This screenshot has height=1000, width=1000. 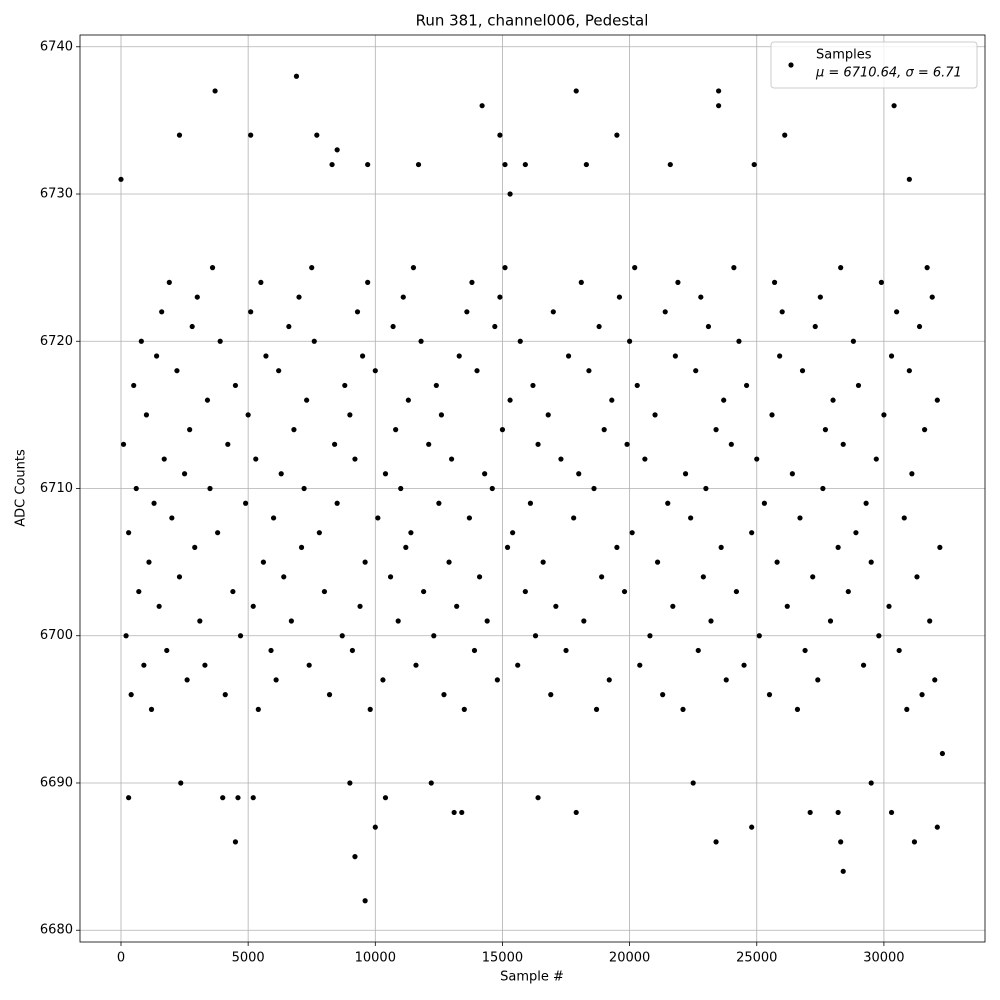 I want to click on y-tick-label: 6710, so click(x=56, y=488).